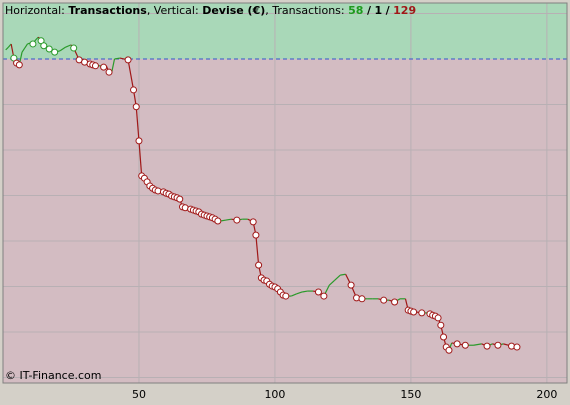 The height and width of the screenshot is (405, 570). What do you see at coordinates (546, 394) in the screenshot?
I see `x-tick-label: 200` at bounding box center [546, 394].